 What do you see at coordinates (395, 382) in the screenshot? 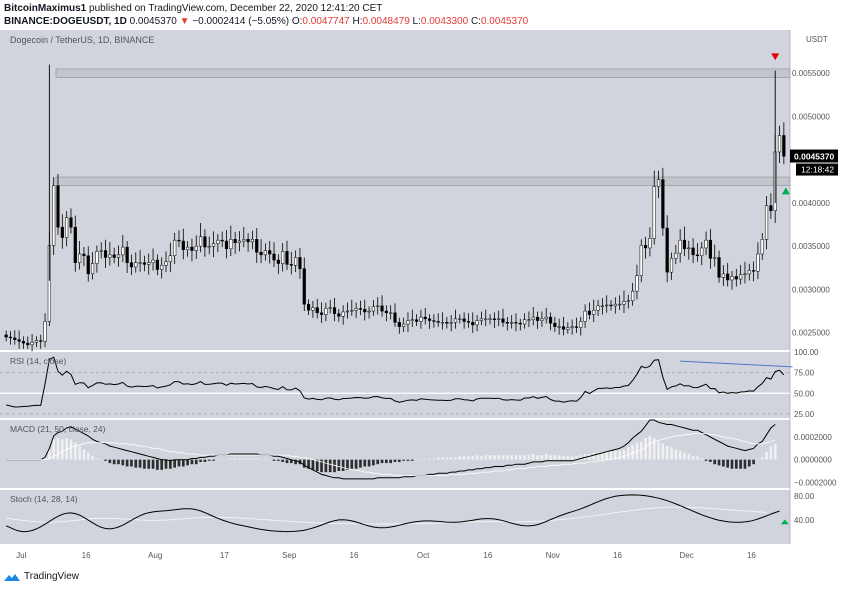
I see `rsi-line` at bounding box center [395, 382].